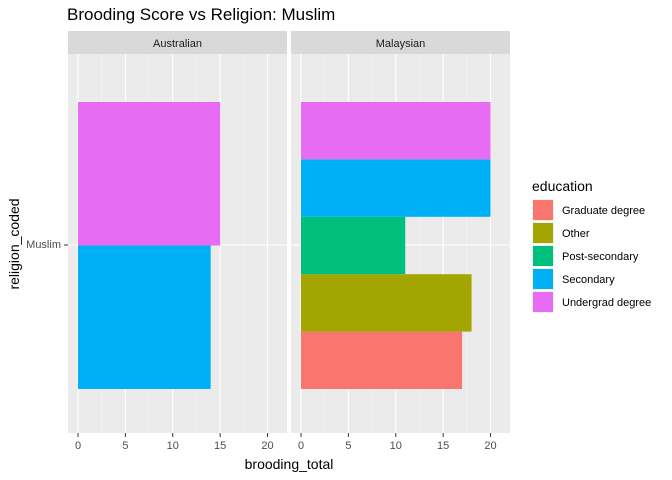 Image resolution: width=672 pixels, height=480 pixels. What do you see at coordinates (14, 243) in the screenshot?
I see `y-axis-title: religion_coded` at bounding box center [14, 243].